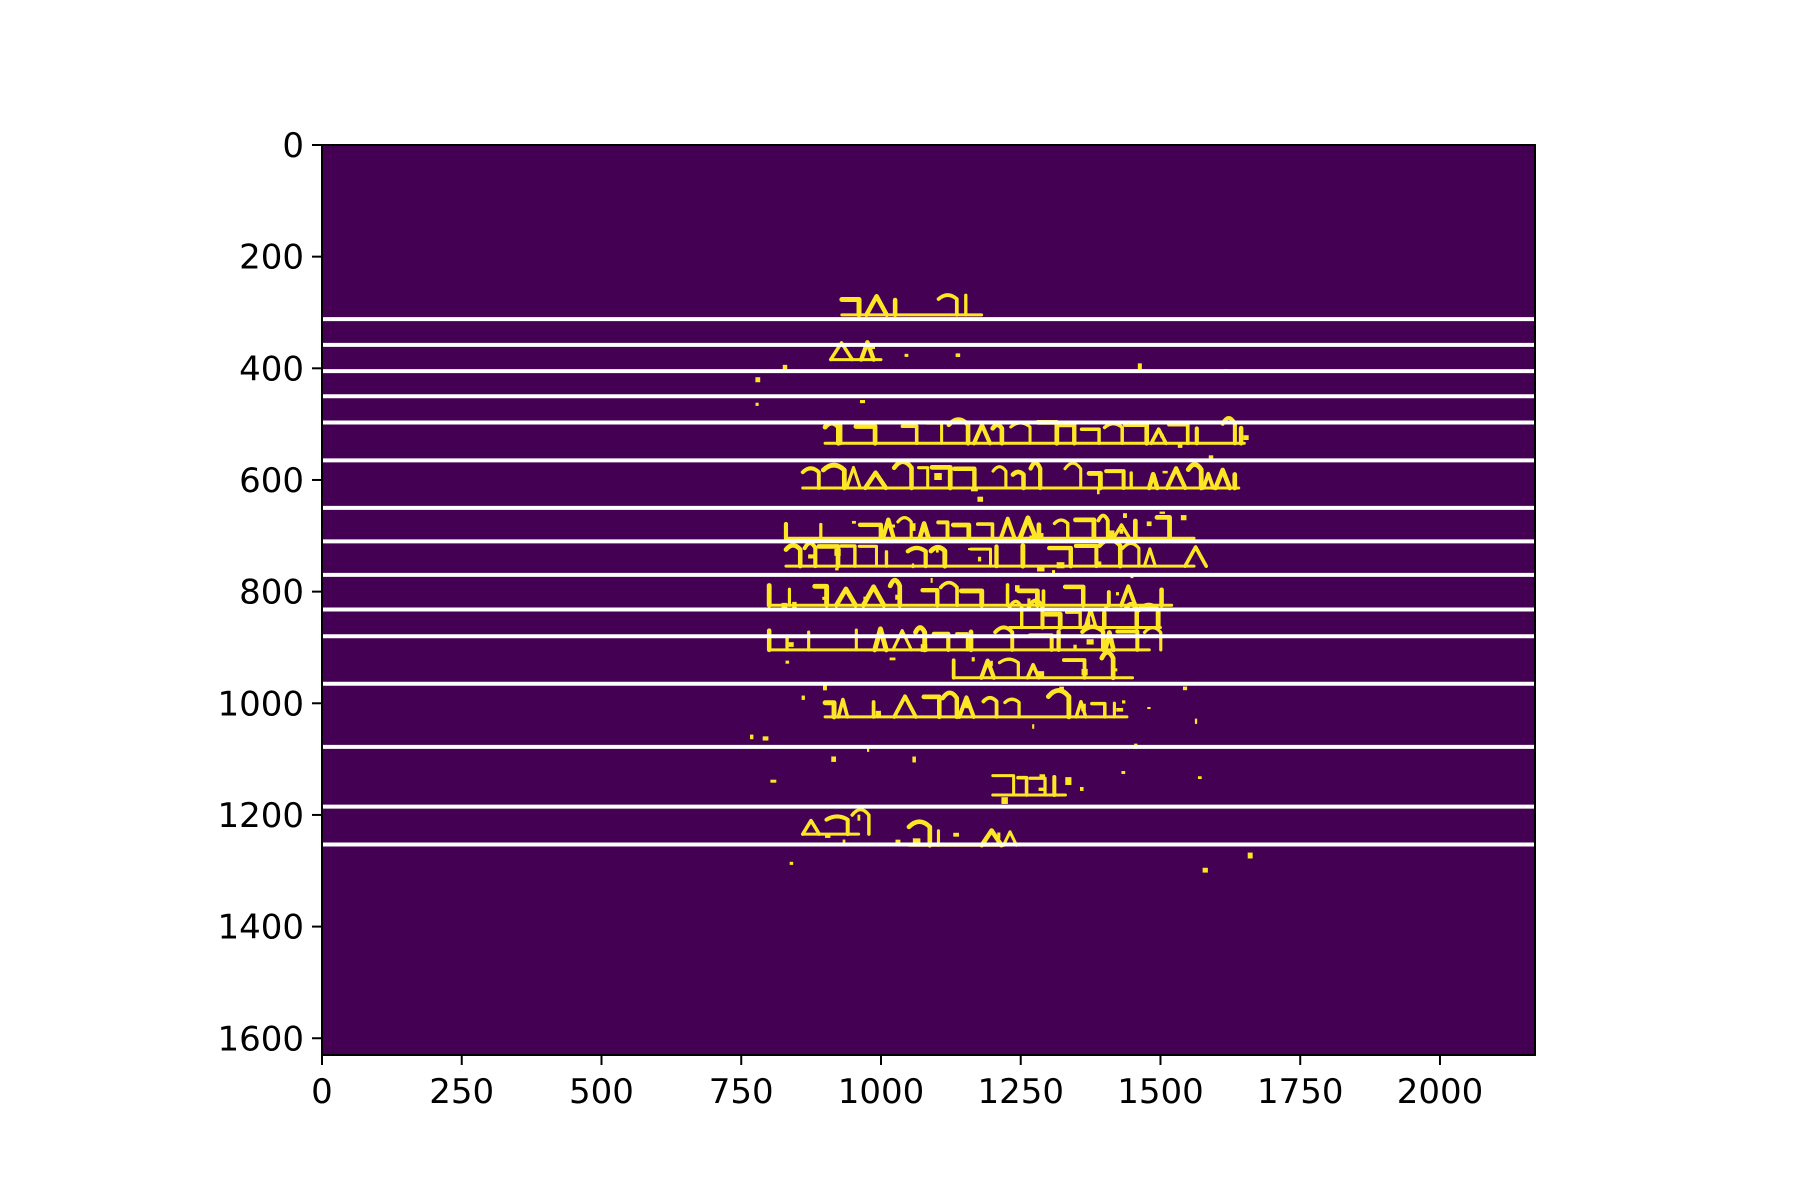  I want to click on y-tick-label: 1200, so click(260, 816).